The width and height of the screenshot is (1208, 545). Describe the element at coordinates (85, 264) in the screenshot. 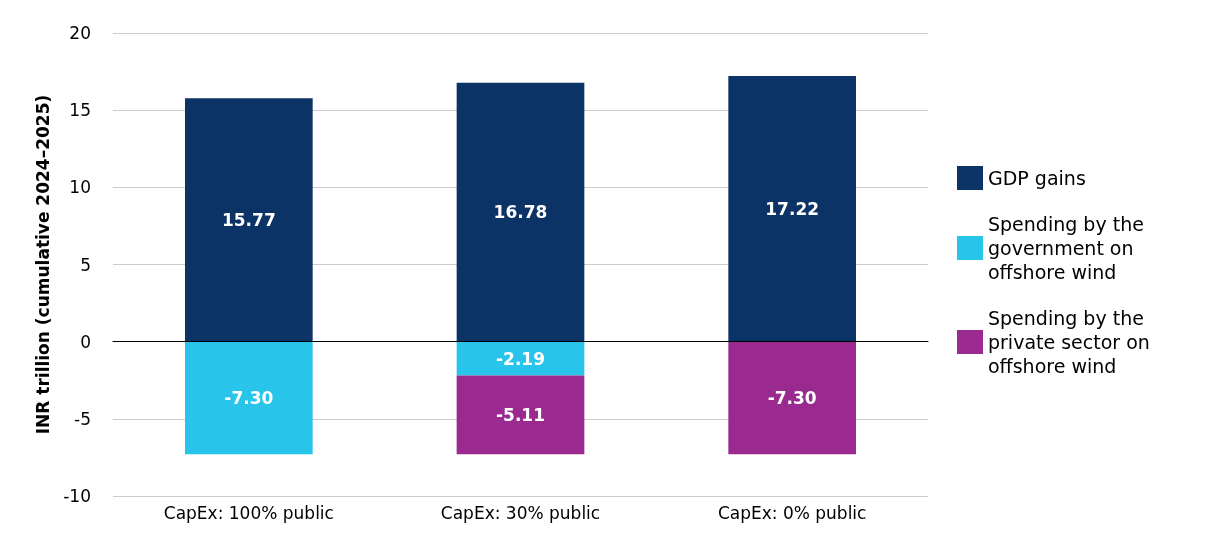

I see `y-tick-label: 5` at that location.